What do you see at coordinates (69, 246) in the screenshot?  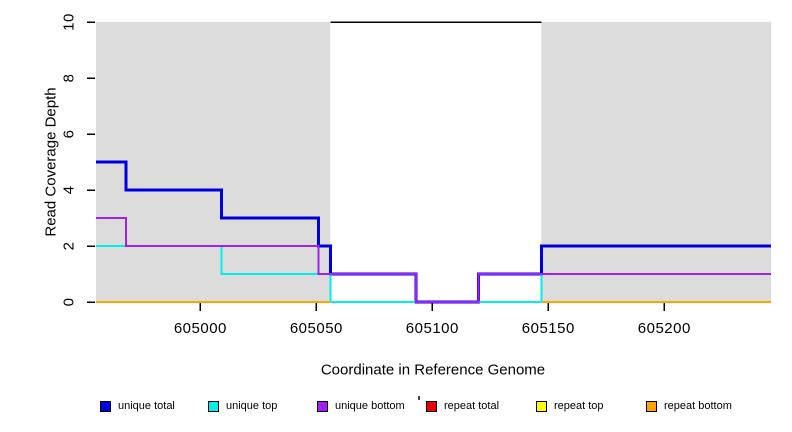 I see `y-tick-label: 2` at bounding box center [69, 246].